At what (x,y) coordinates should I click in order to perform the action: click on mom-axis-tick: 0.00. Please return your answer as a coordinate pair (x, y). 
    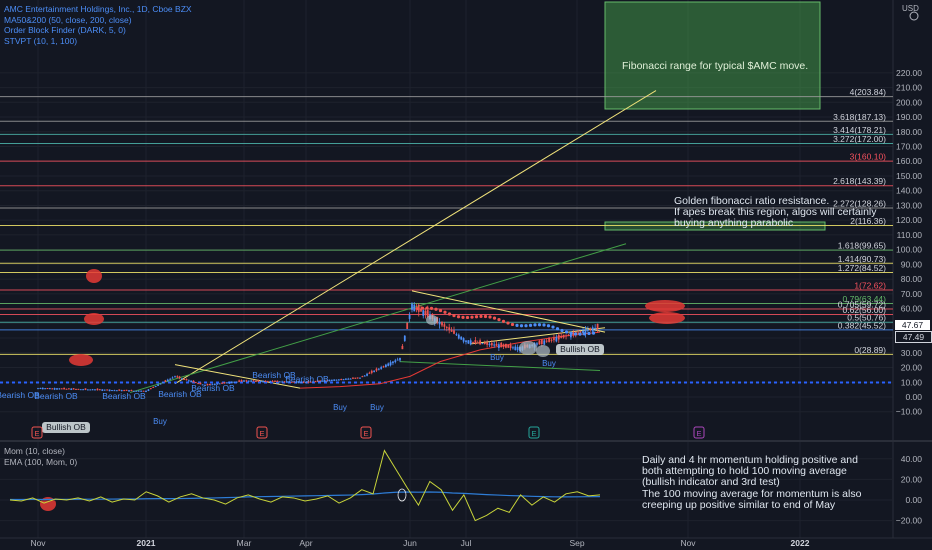
    Looking at the image, I should click on (913, 500).